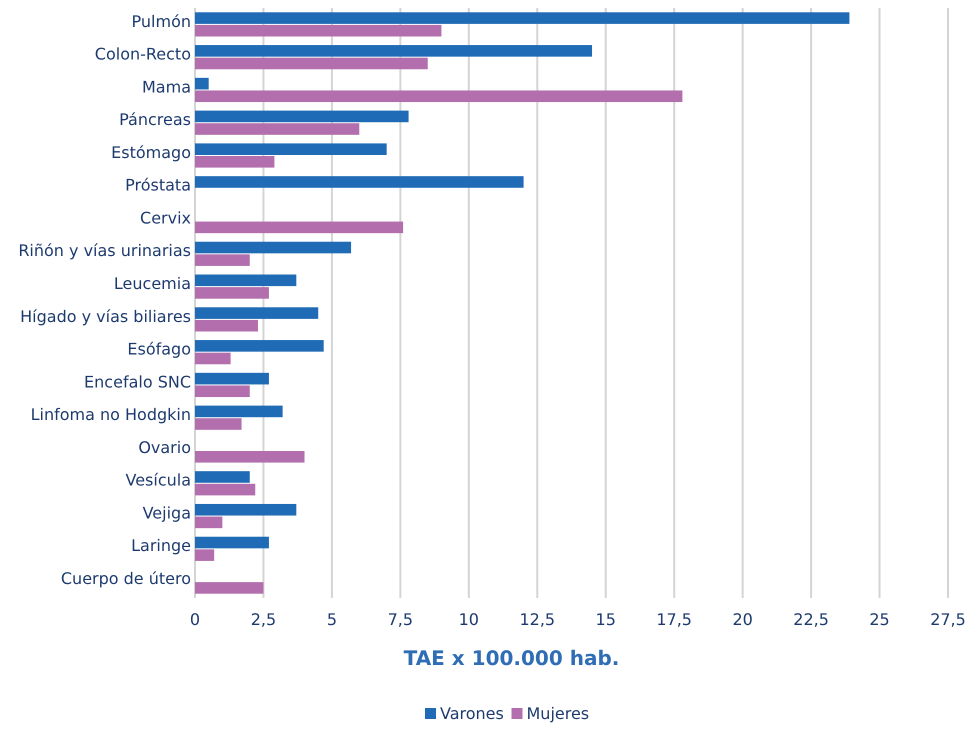 The height and width of the screenshot is (731, 969). I want to click on x-tick-label: 5, so click(332, 619).